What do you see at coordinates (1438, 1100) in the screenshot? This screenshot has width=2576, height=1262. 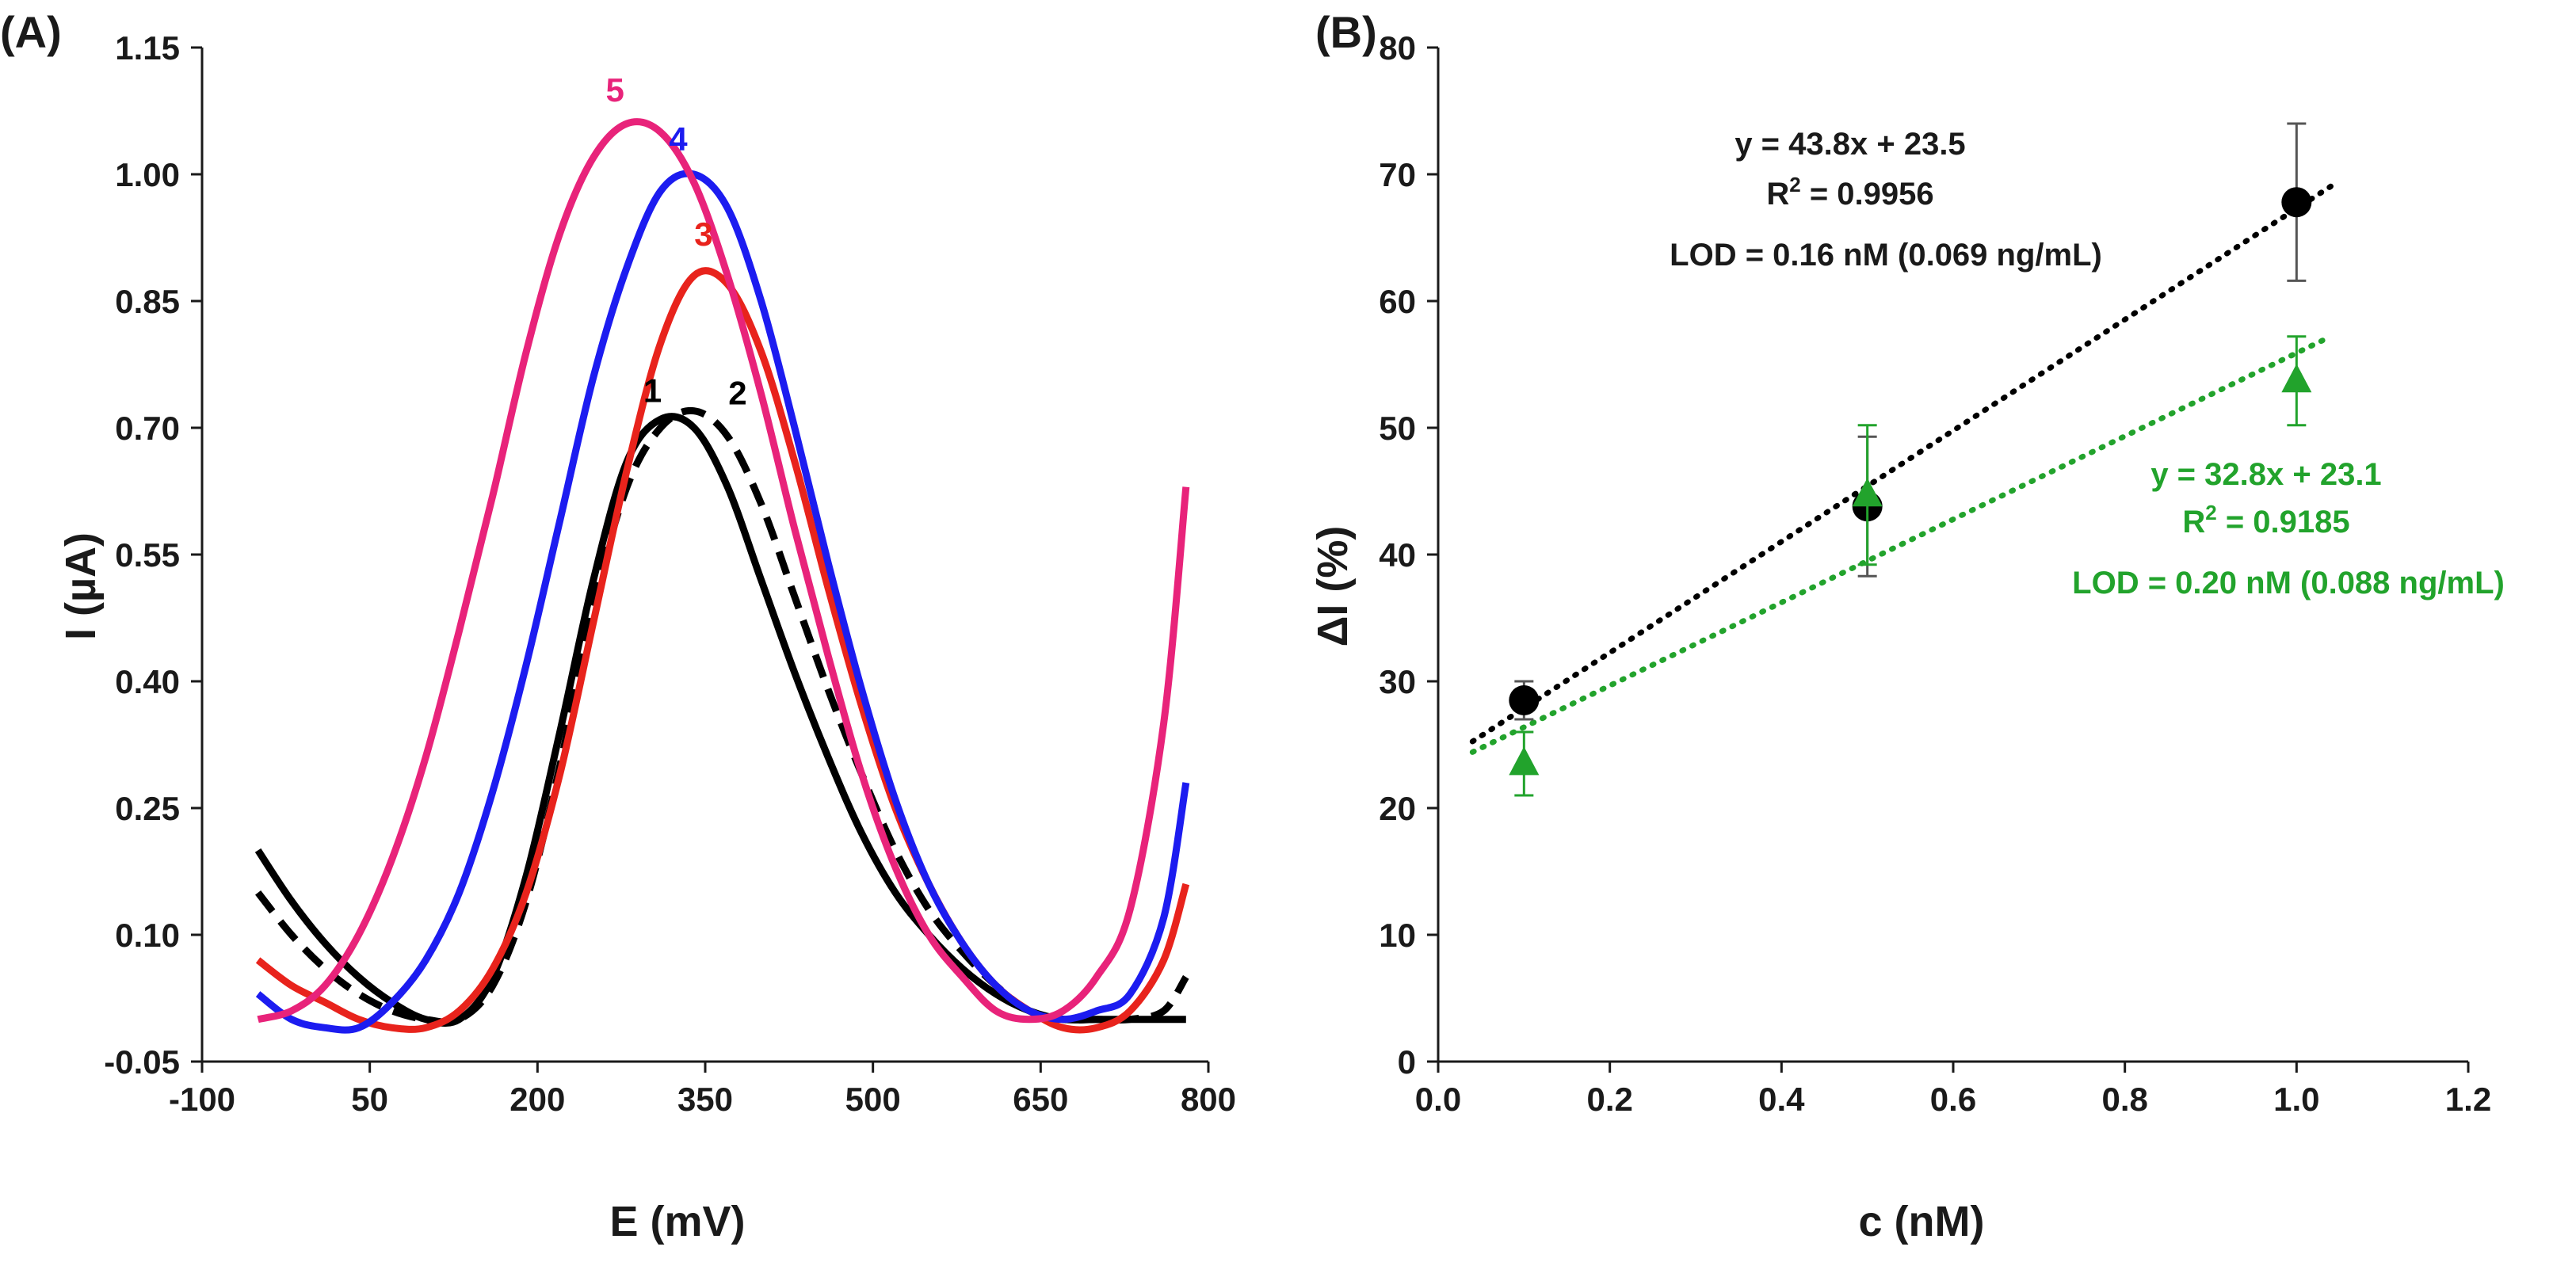 I see `b-x-tick-label: 0.0` at bounding box center [1438, 1100].